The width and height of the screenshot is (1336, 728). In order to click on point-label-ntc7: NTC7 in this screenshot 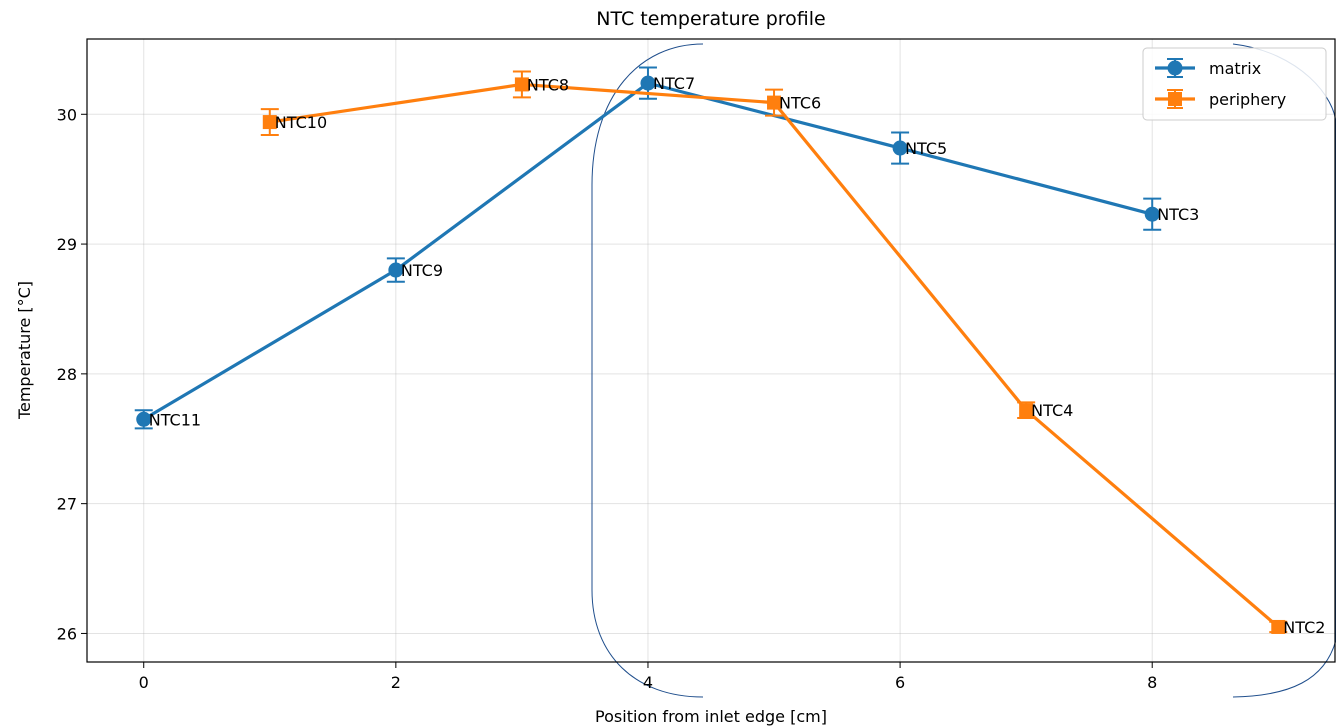, I will do `click(674, 83)`.